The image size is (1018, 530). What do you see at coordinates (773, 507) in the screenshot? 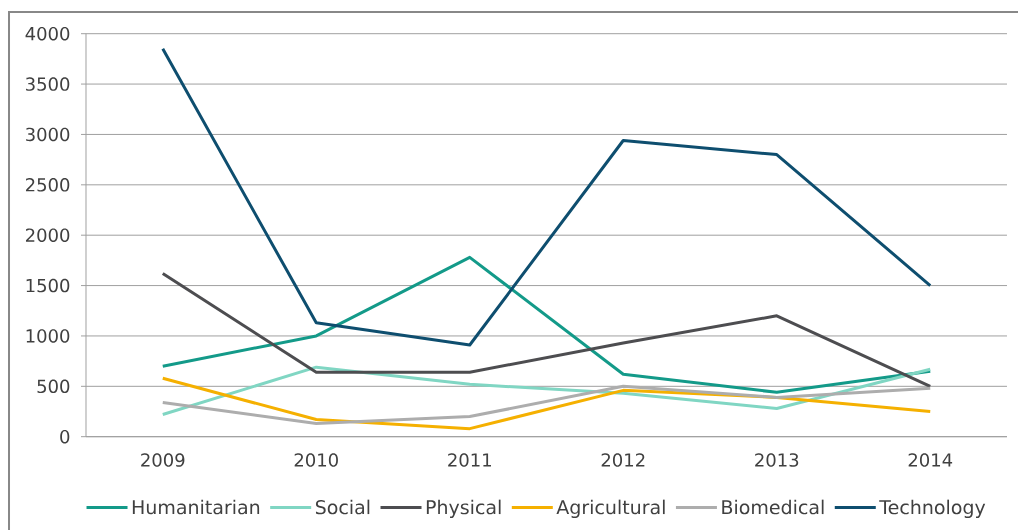
I see `legend-label: Biomedical` at bounding box center [773, 507].